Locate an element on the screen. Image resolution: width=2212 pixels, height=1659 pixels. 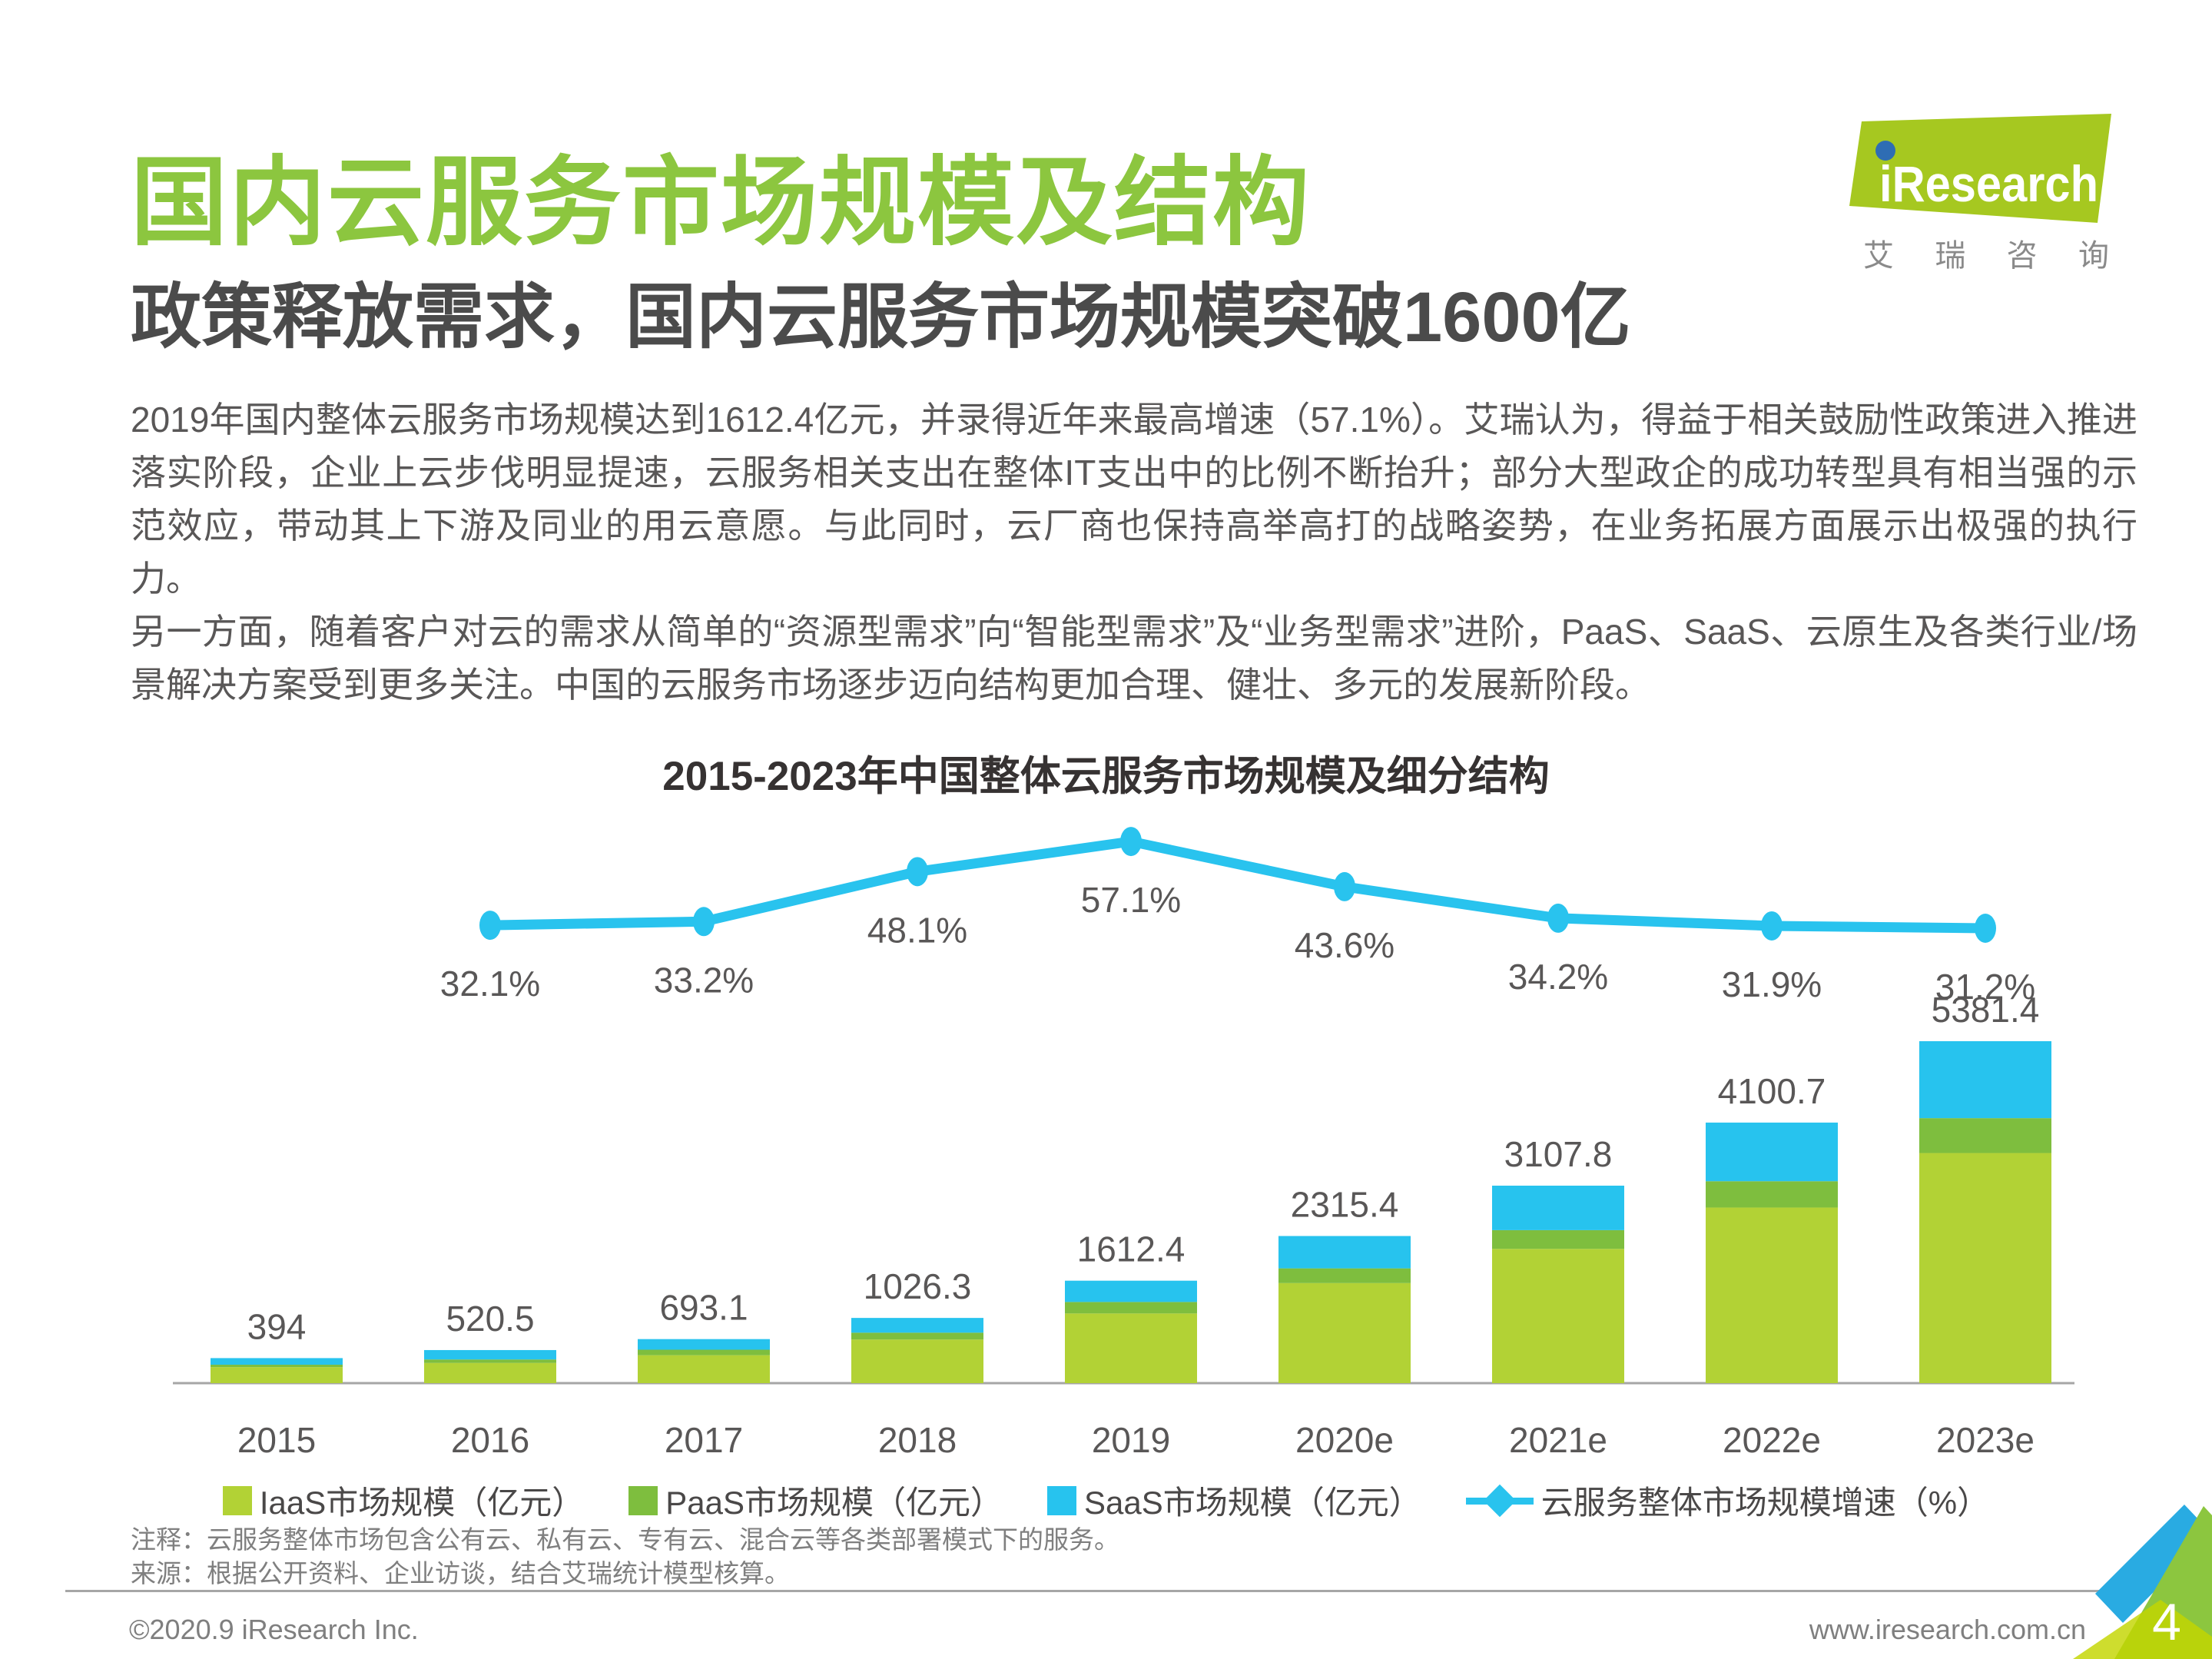
page-subtitle: 政策释放需求，国内云服务市场规模突破1600亿 is located at coordinates (881, 317).